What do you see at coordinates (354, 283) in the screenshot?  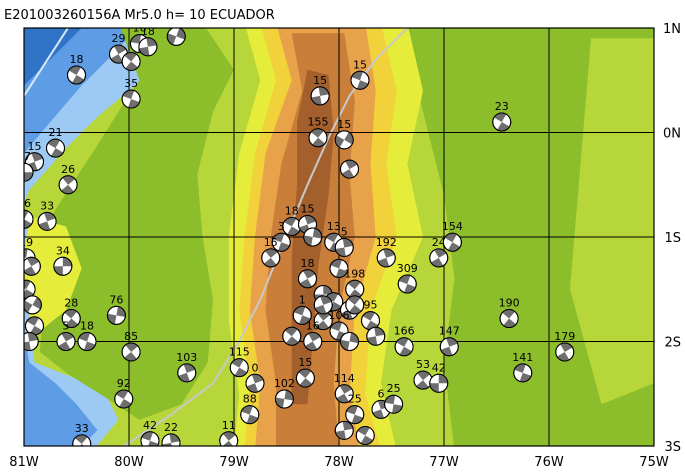 I see `focal-mechanism: 198` at bounding box center [354, 283].